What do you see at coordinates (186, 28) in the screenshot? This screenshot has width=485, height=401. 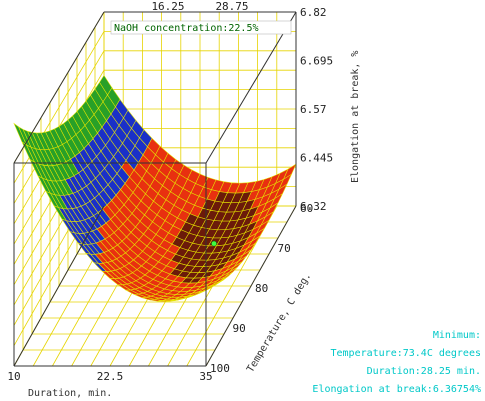 I see `chart-title: NaOH concentration:22.5%` at bounding box center [186, 28].